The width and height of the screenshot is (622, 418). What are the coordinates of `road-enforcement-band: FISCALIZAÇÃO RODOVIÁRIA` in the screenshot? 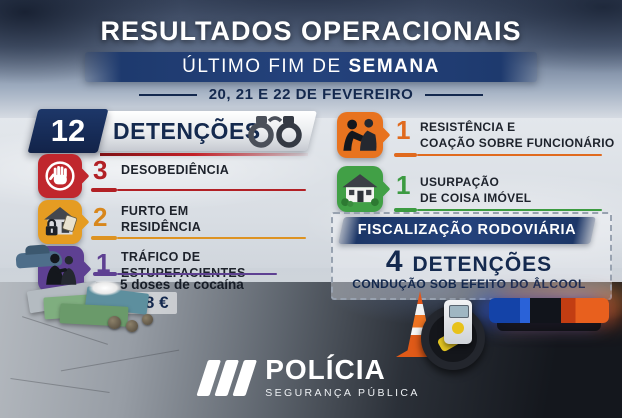 It's located at (467, 230).